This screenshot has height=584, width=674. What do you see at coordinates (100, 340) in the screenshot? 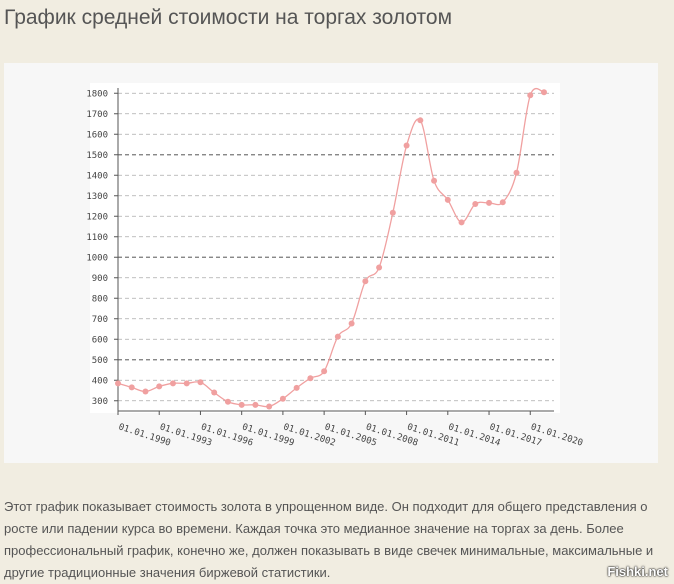
I see `y-tick-label: 600` at bounding box center [100, 340].